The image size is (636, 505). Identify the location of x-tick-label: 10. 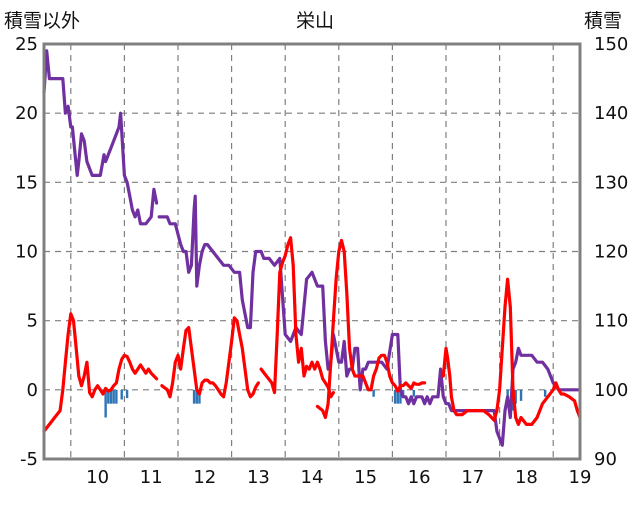
(97, 477).